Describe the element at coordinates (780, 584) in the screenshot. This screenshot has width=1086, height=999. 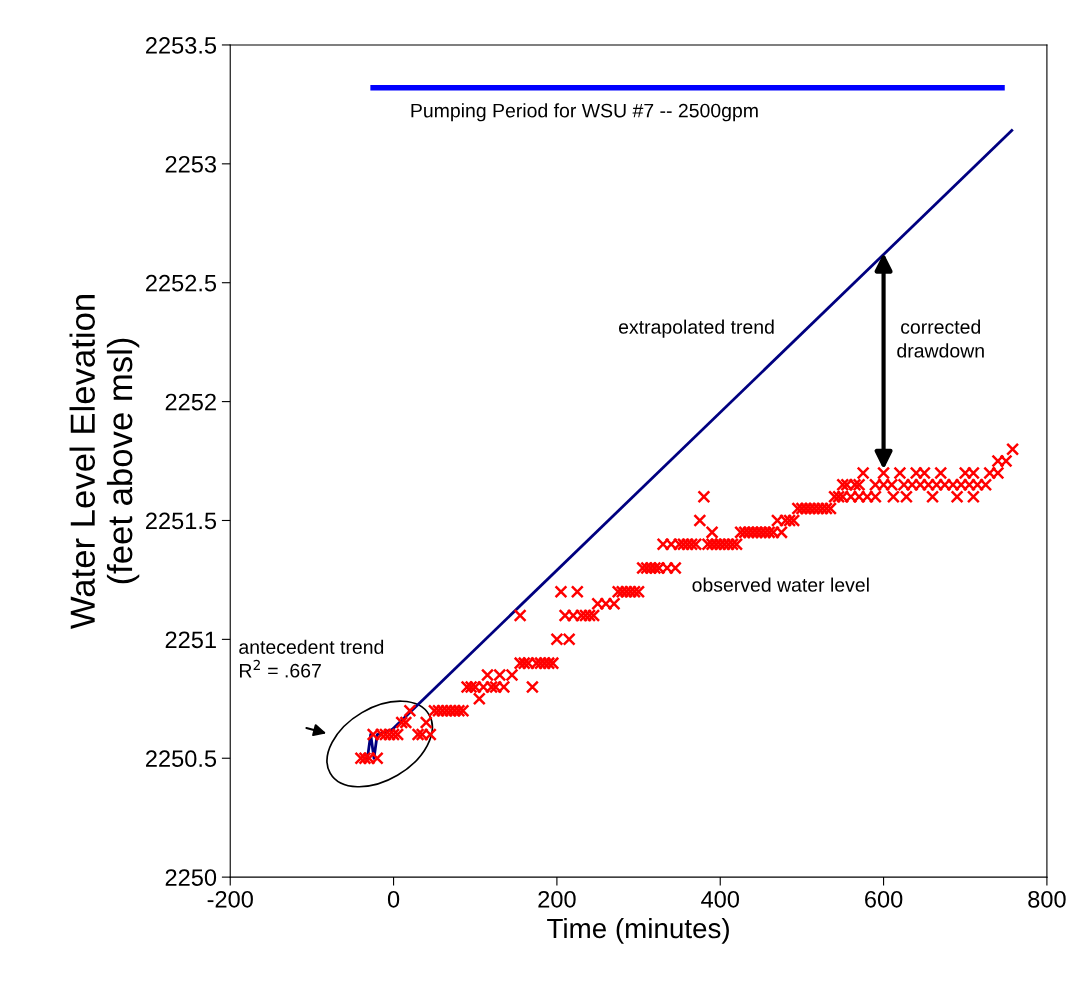
I see `annotation: observed water level` at that location.